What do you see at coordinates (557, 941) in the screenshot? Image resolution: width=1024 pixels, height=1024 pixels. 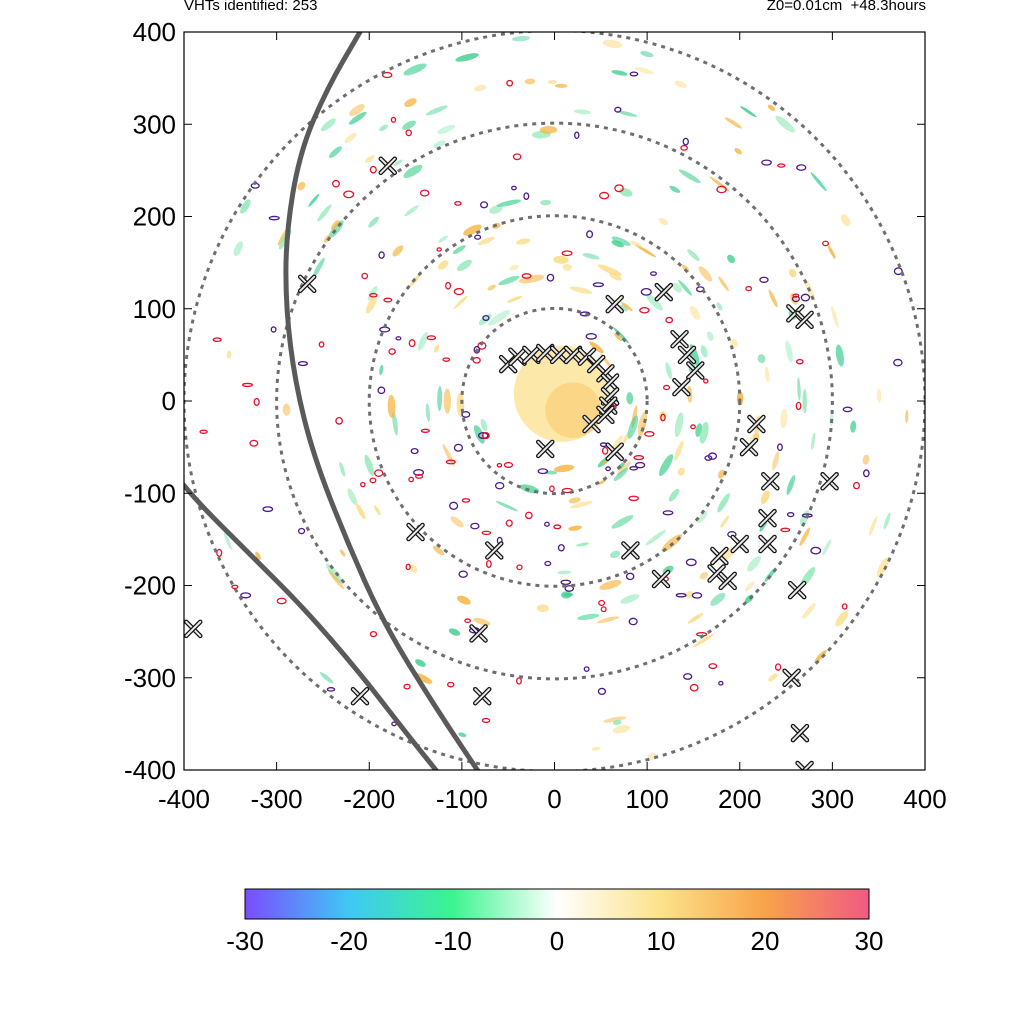 I see `colorbar-tick-label: 0` at bounding box center [557, 941].